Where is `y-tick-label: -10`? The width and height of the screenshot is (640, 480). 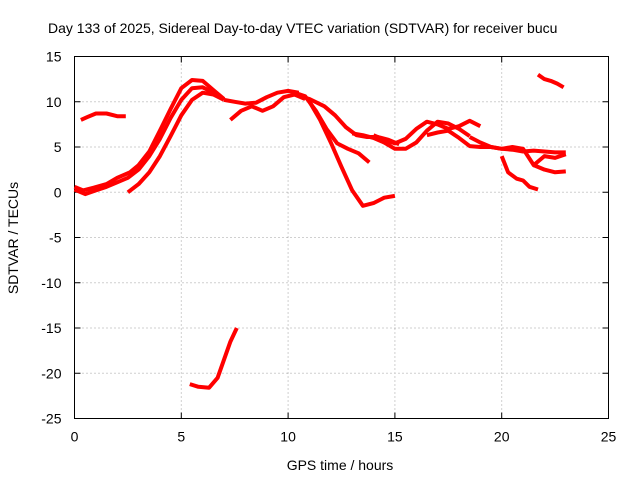
y-tick-label: -10 is located at coordinates (51, 283).